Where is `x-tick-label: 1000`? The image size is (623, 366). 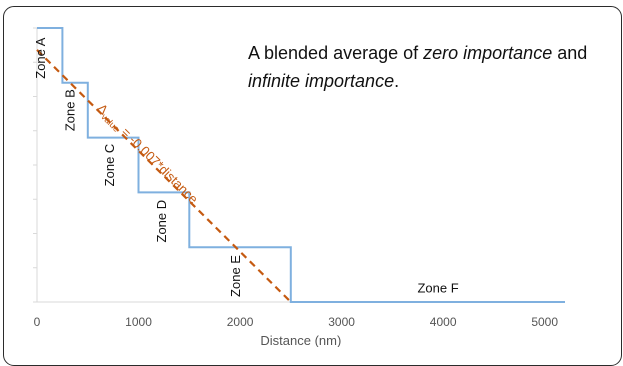
x-tick-label: 1000 is located at coordinates (138, 322).